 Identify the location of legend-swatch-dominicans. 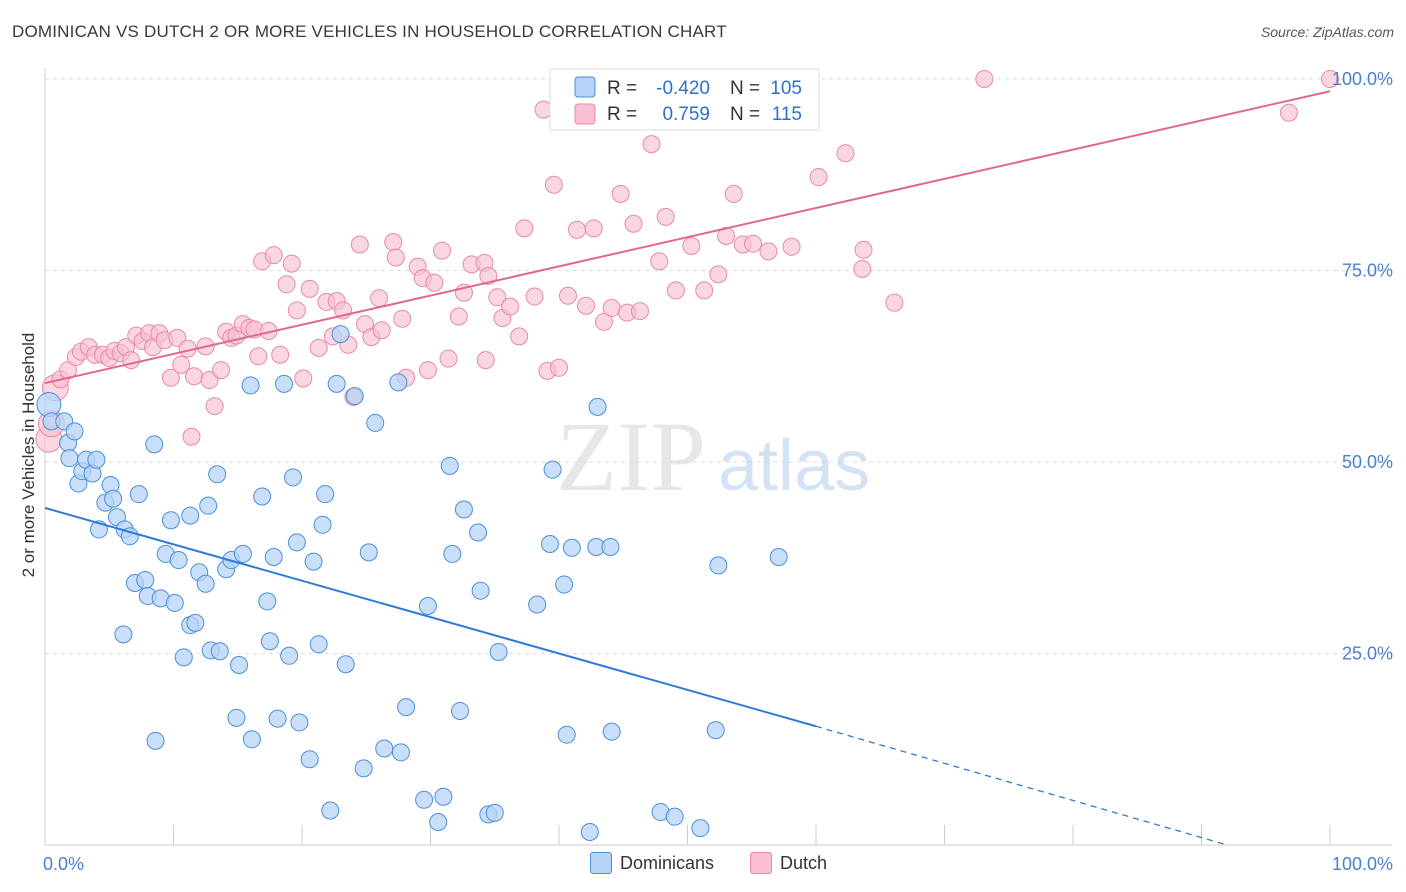
(585, 87).